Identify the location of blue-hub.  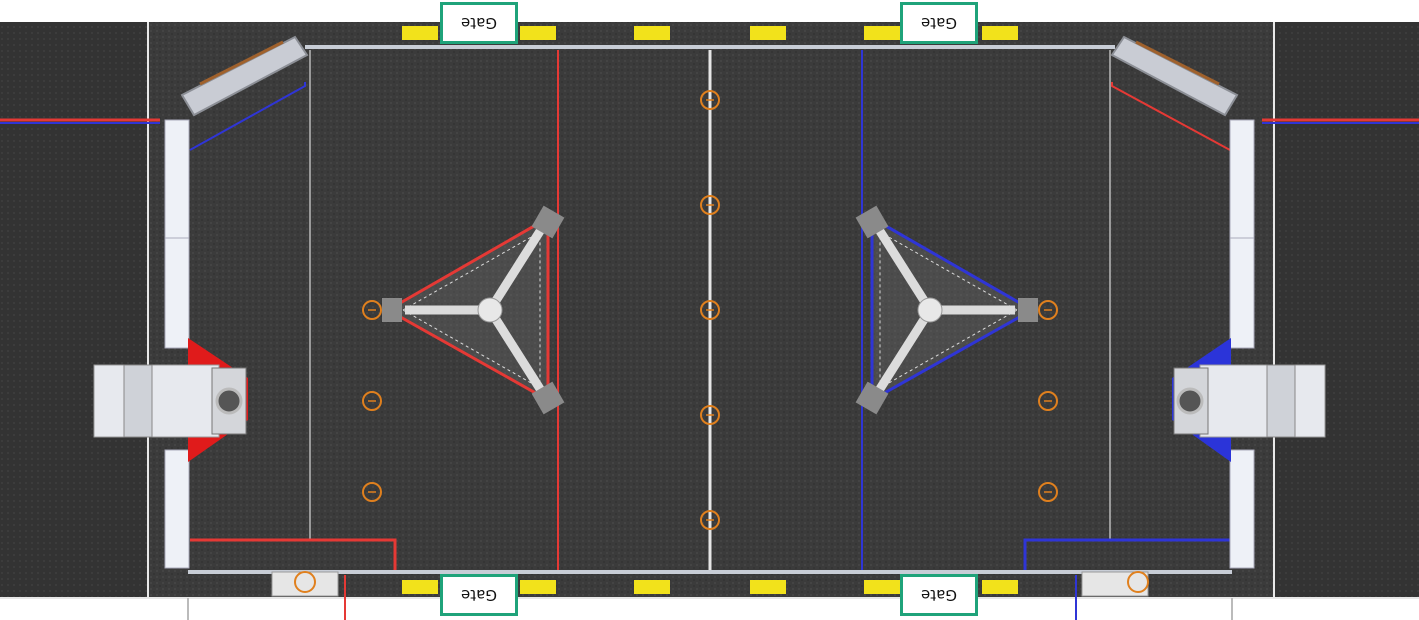
(946, 310).